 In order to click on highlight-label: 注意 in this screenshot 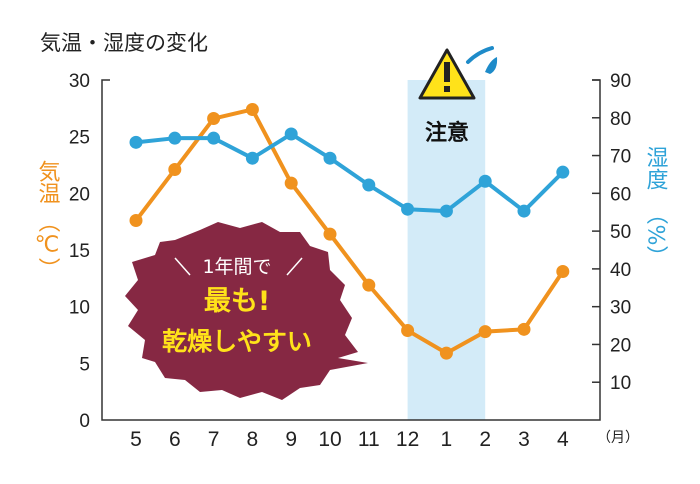, I will do `click(447, 133)`.